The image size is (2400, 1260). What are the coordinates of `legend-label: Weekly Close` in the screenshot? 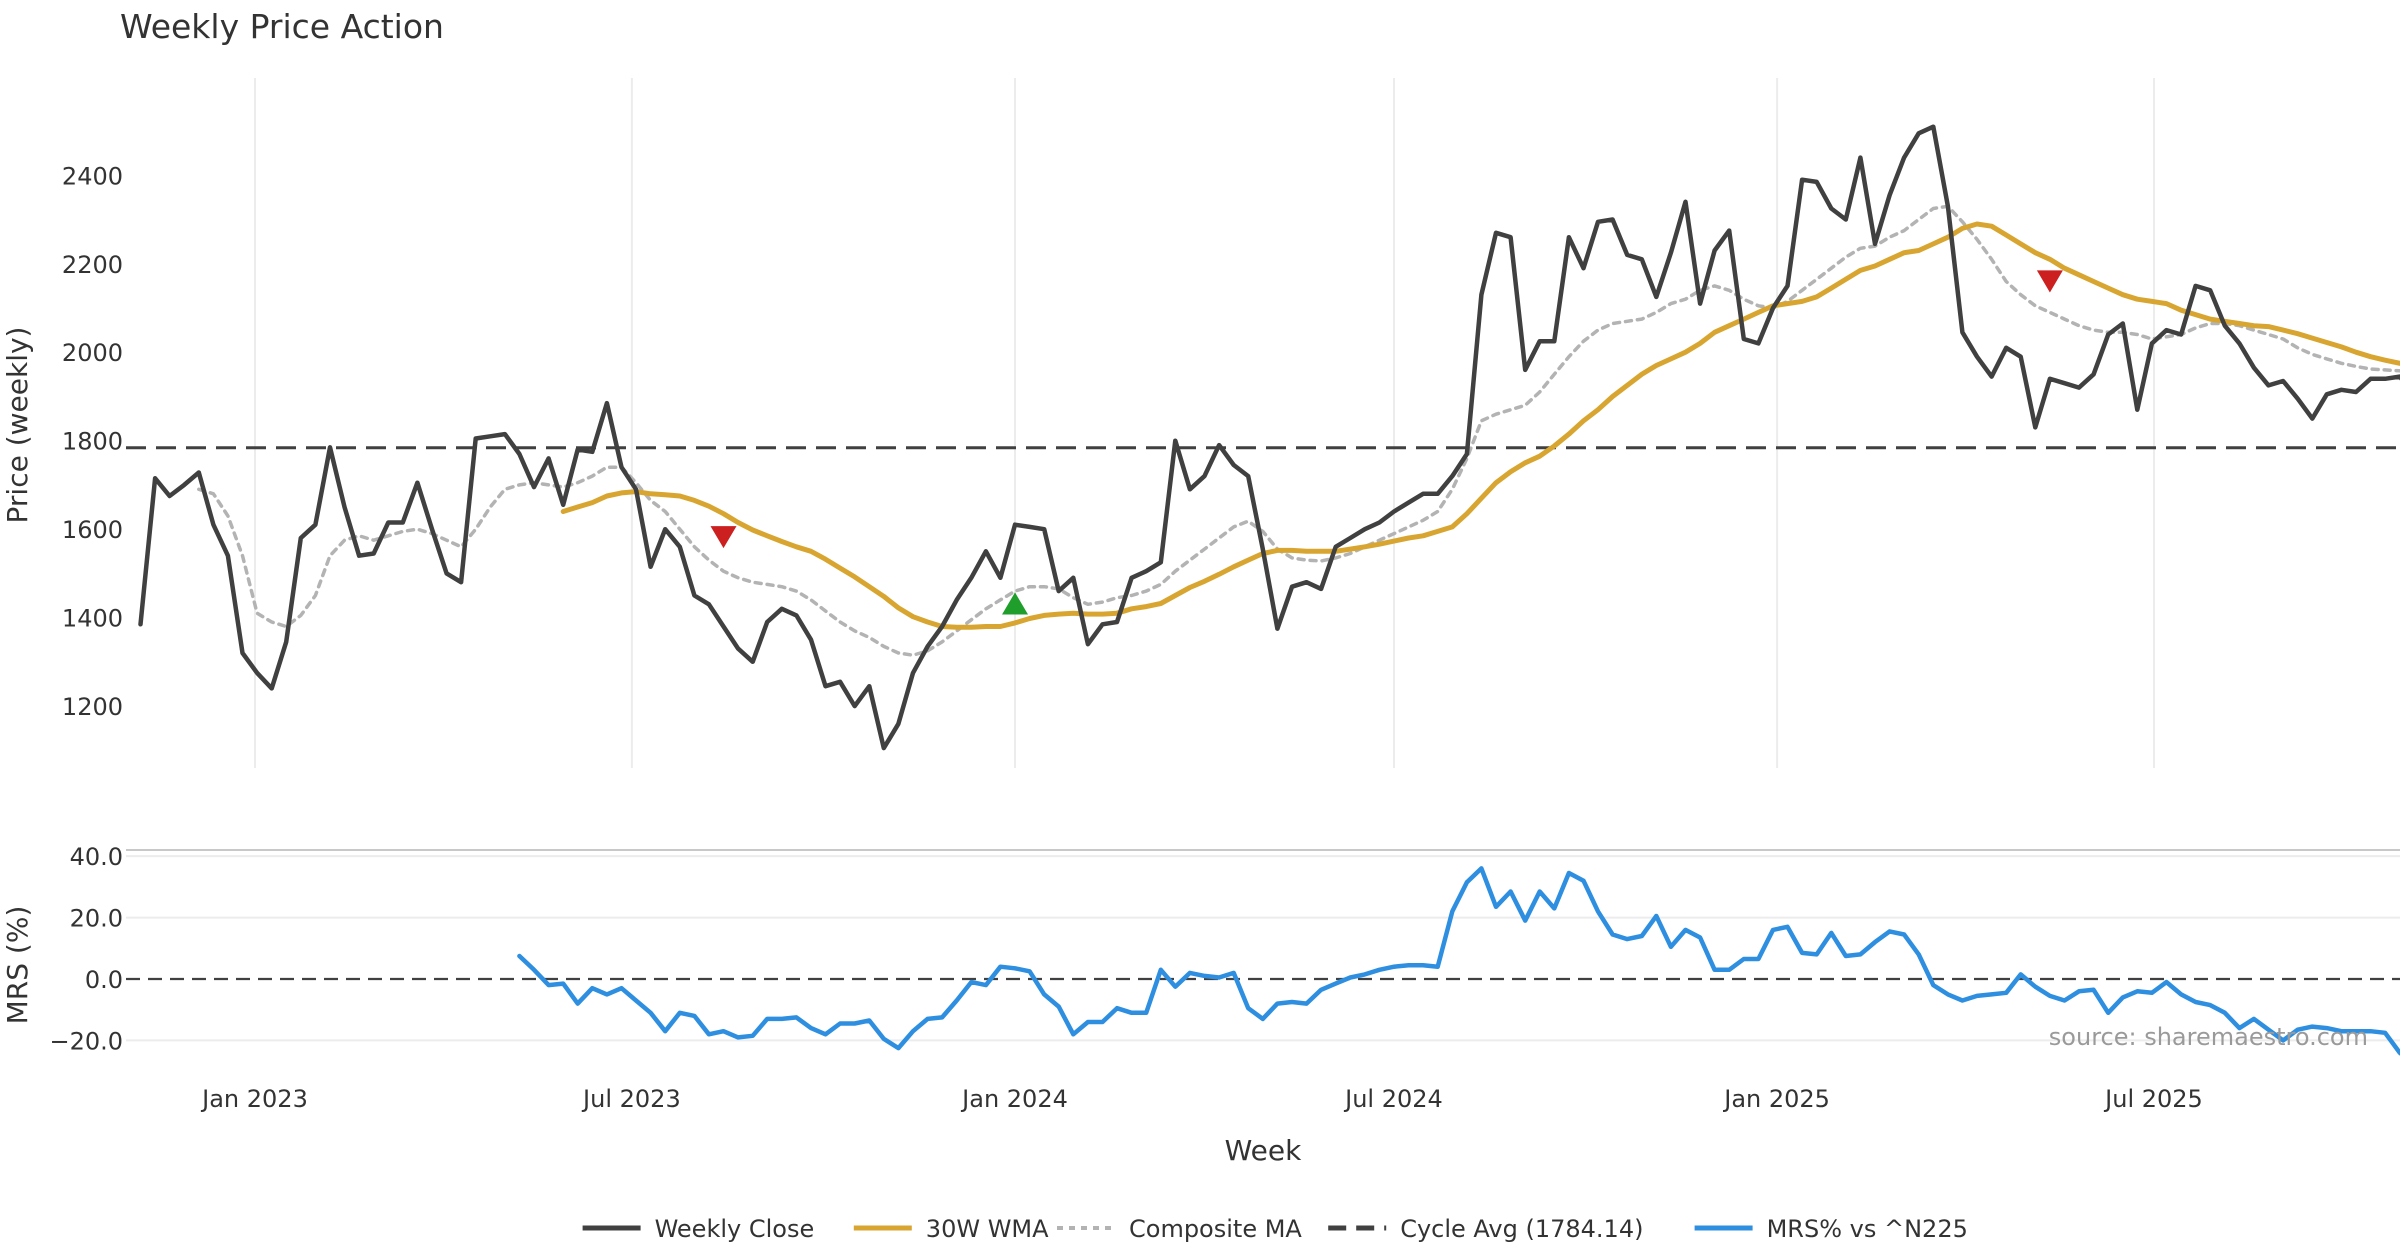 It's located at (735, 1229).